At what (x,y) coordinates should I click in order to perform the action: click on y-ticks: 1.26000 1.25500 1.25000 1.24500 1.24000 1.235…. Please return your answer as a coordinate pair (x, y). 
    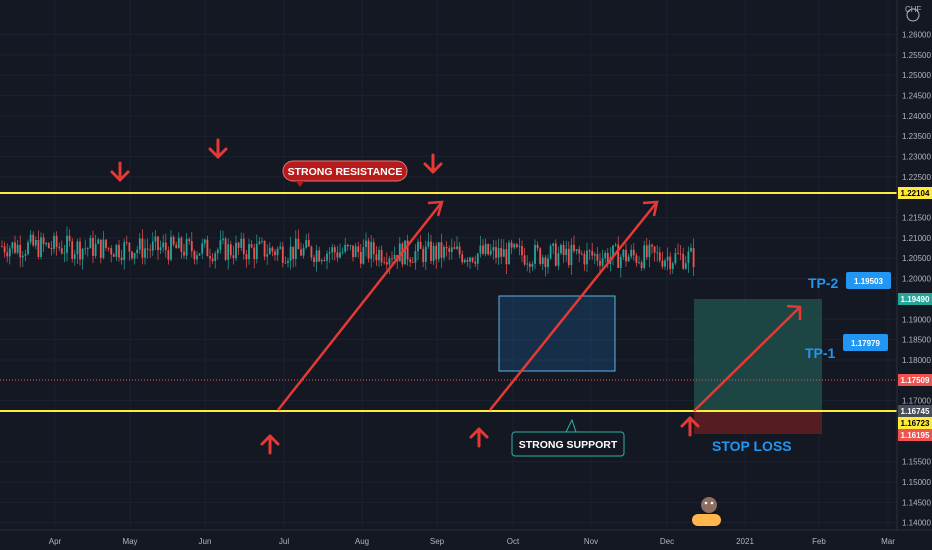
    Looking at the image, I should click on (916, 279).